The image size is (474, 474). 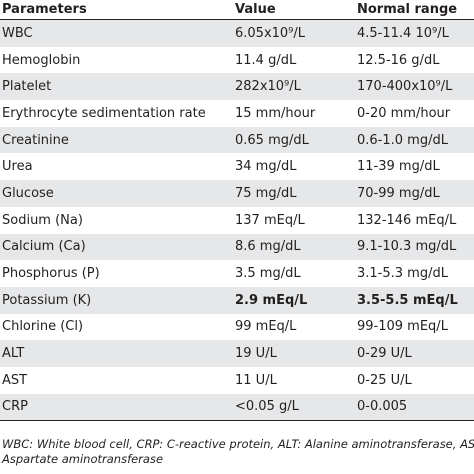 What do you see at coordinates (114, 33) in the screenshot?
I see `parameter-cell: WBC` at bounding box center [114, 33].